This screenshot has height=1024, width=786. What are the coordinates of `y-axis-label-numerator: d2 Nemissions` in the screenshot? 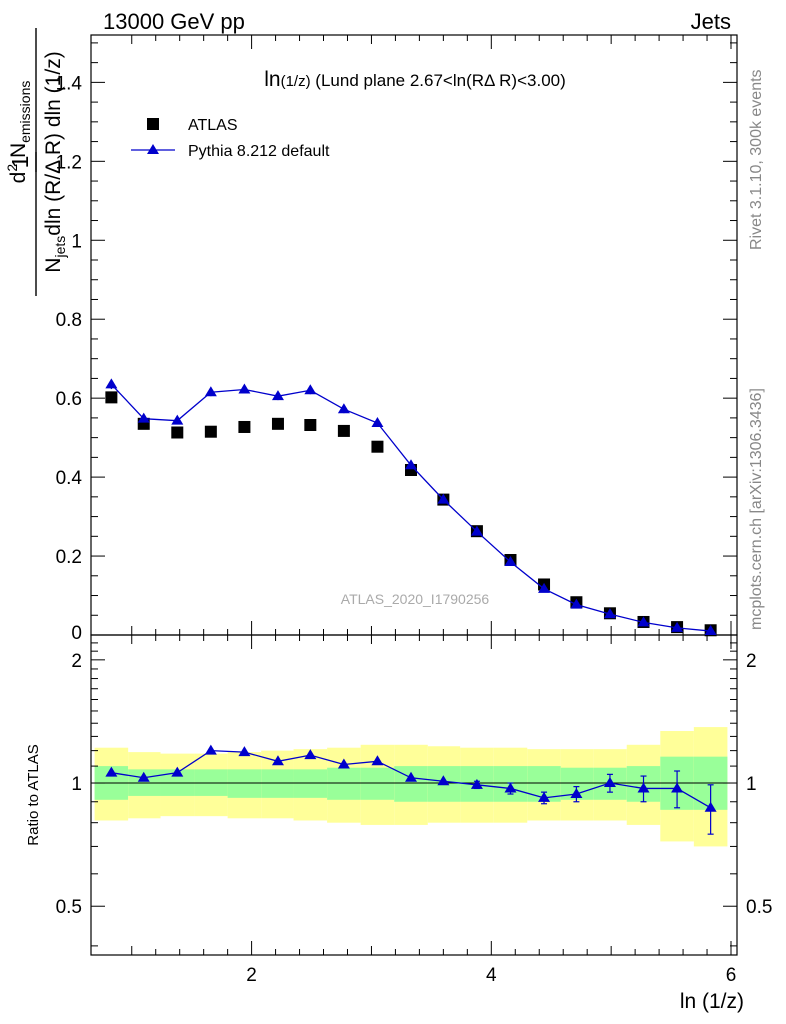 It's located at (18, 132).